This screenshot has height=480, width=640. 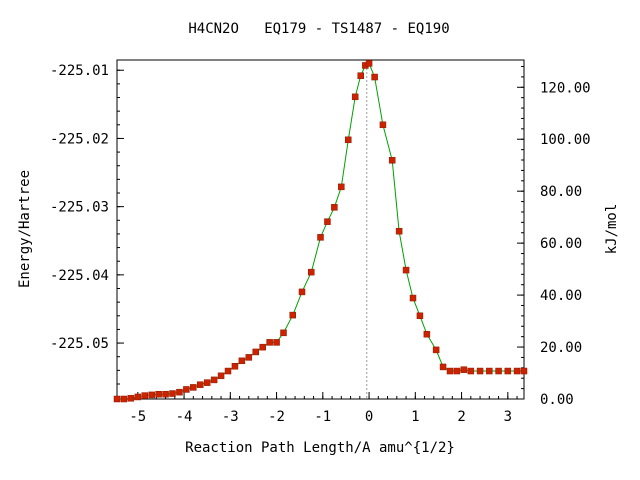 What do you see at coordinates (320, 408) in the screenshot?
I see `x-axis-ticks: -5 -4 -3 -2 -1 0 1 2 3` at bounding box center [320, 408].